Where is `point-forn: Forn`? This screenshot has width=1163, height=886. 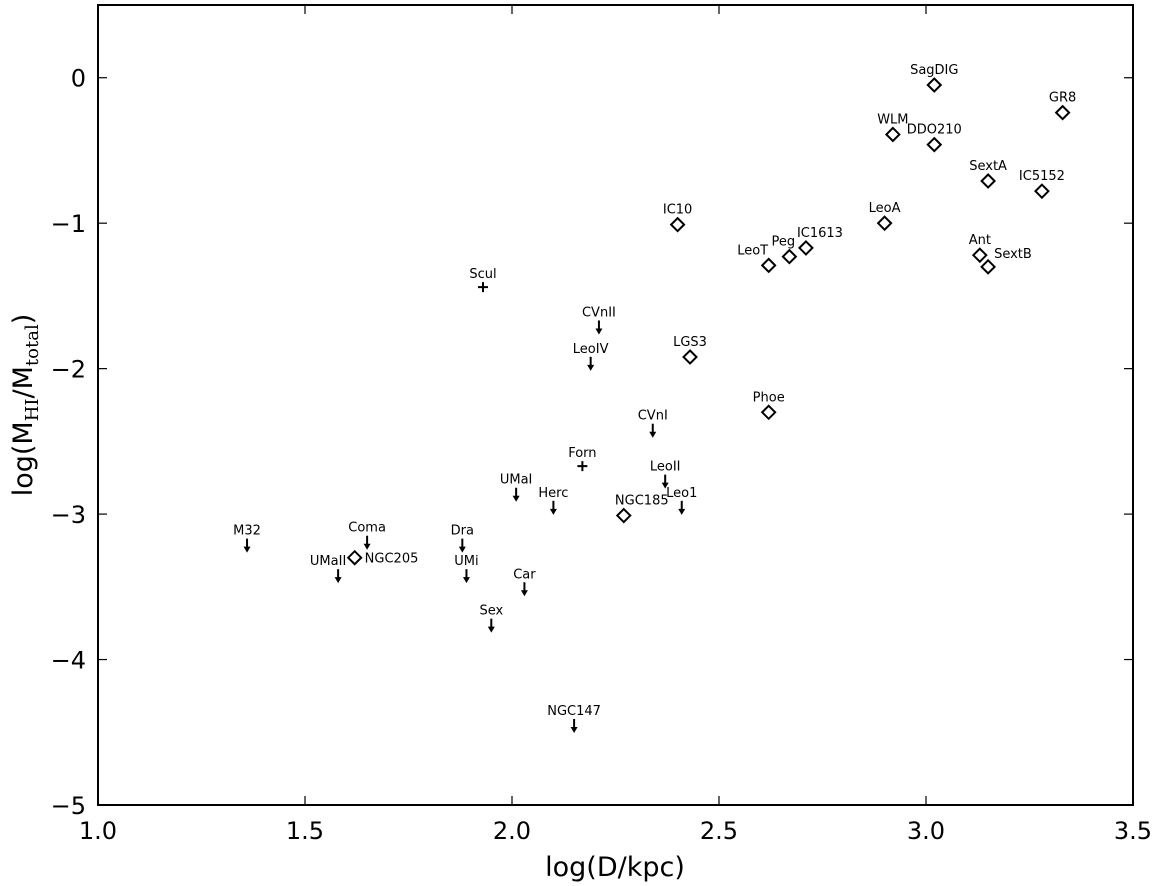 point-forn: Forn is located at coordinates (582, 459).